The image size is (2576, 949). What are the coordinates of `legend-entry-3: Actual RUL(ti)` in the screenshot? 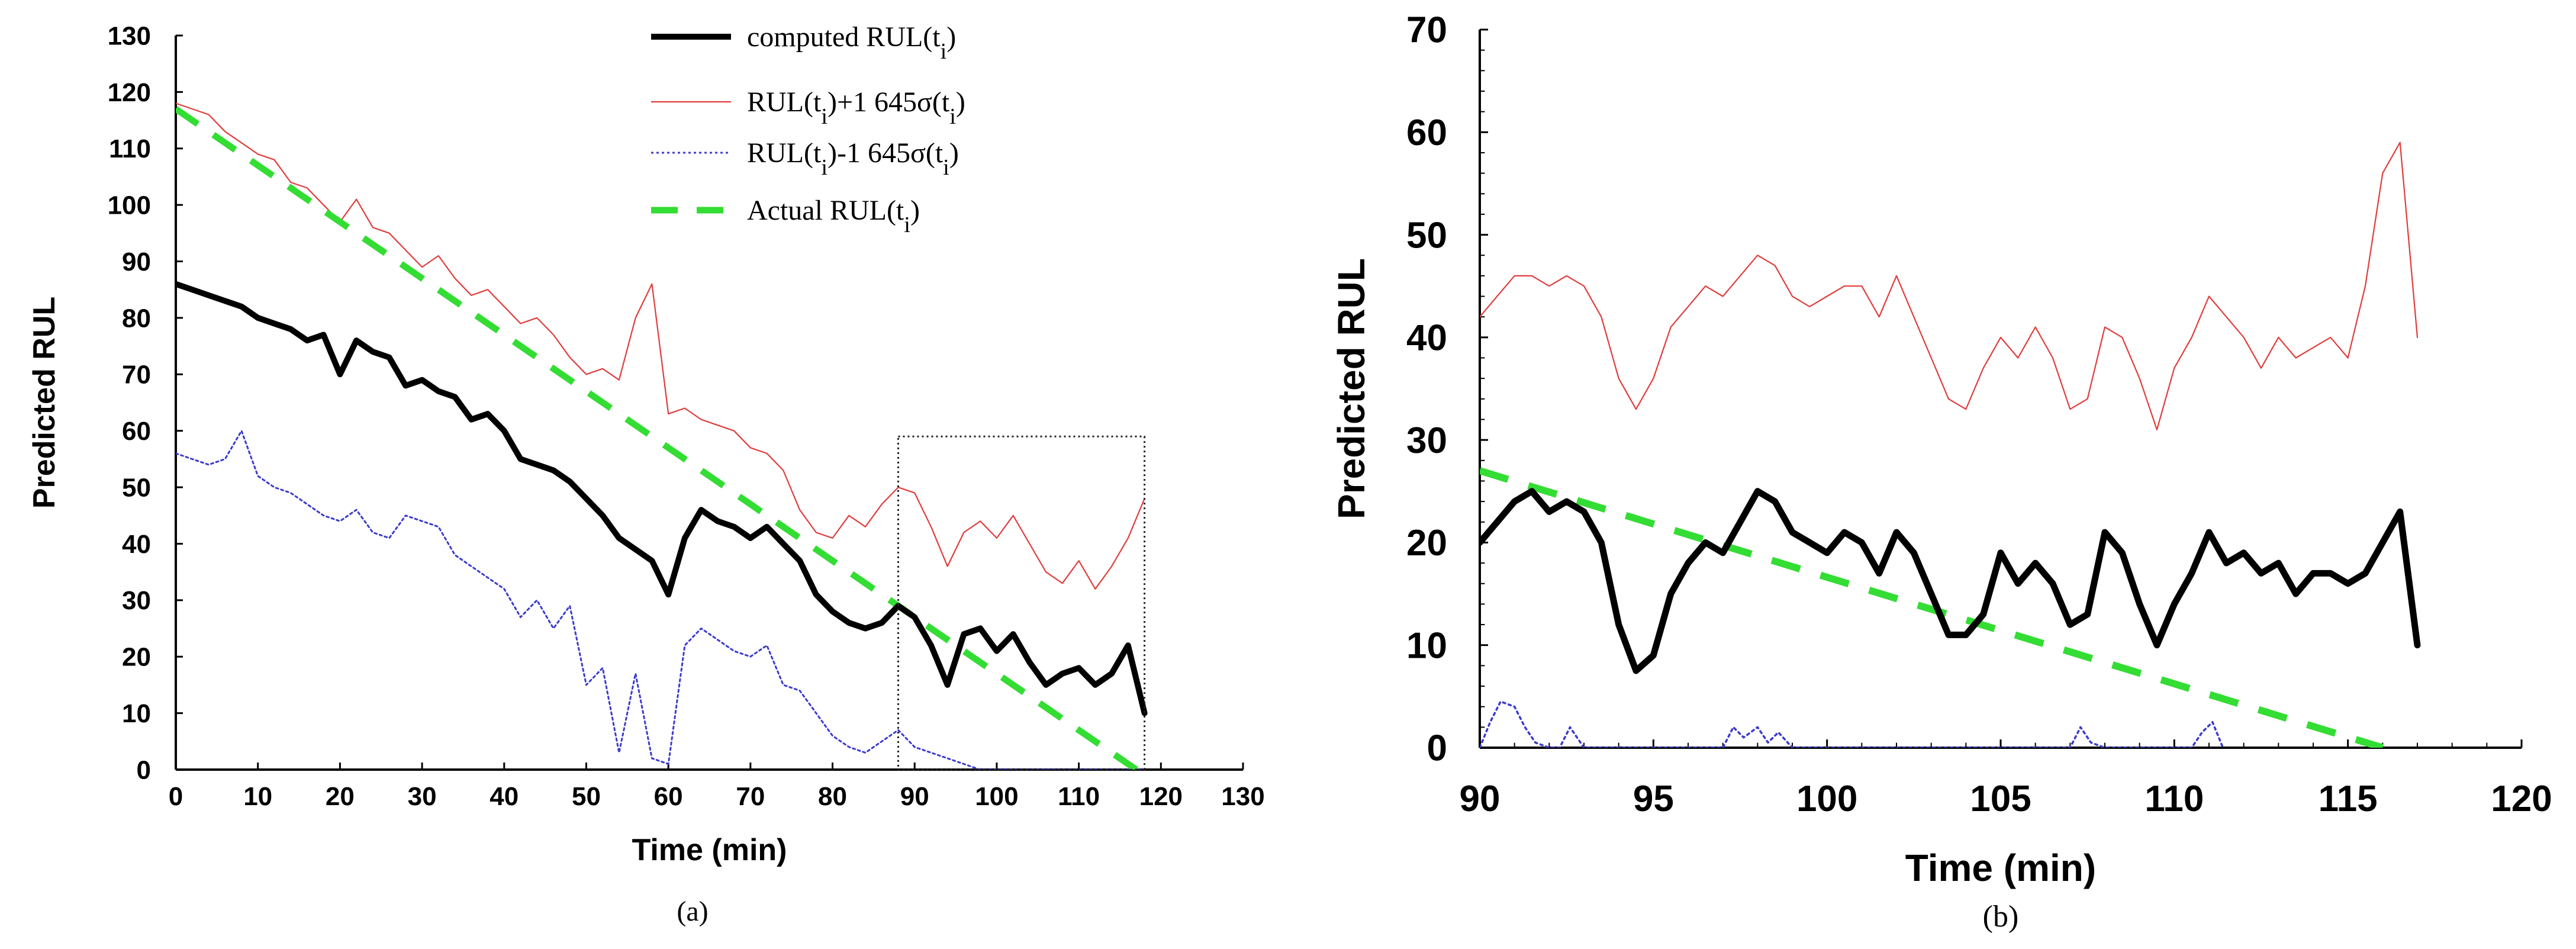 It's located at (834, 216).